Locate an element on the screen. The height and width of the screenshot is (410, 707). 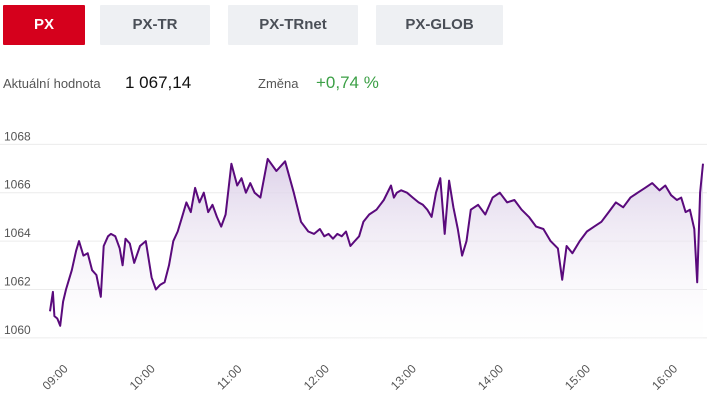
x-tick-label: 12:00 is located at coordinates (316, 376).